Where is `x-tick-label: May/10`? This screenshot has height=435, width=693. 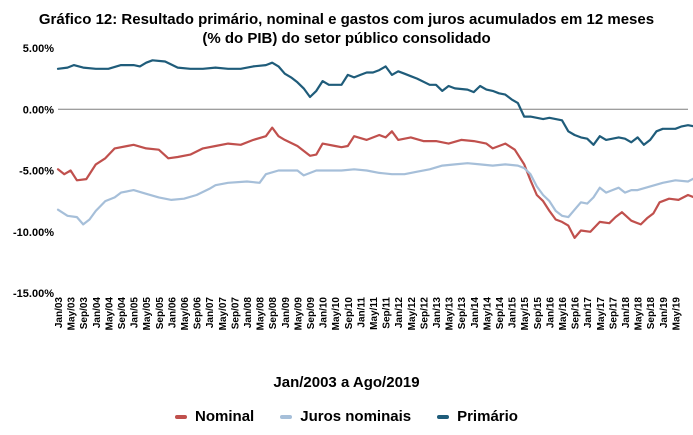
x-tick-label: May/10 is located at coordinates (336, 314).